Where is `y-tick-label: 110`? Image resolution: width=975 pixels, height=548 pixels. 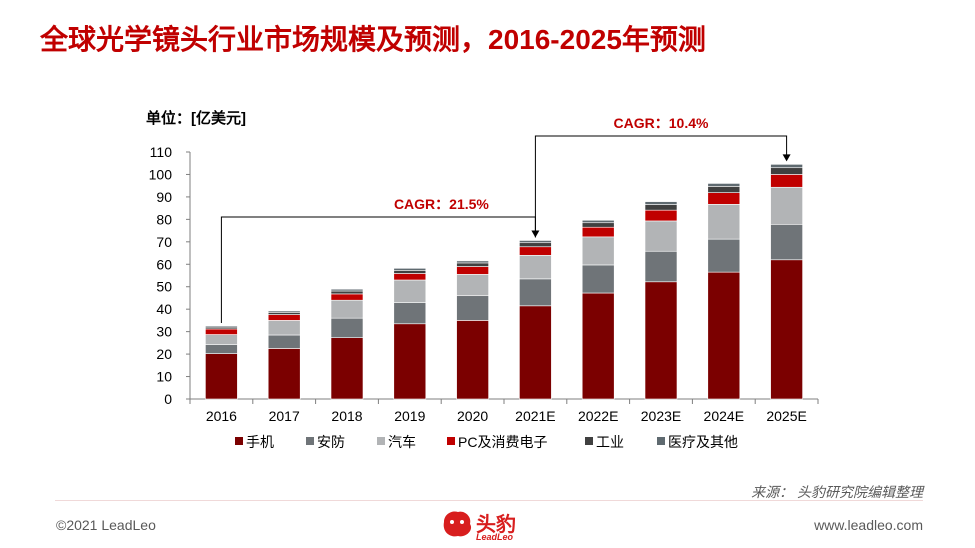 y-tick-label: 110 is located at coordinates (161, 152).